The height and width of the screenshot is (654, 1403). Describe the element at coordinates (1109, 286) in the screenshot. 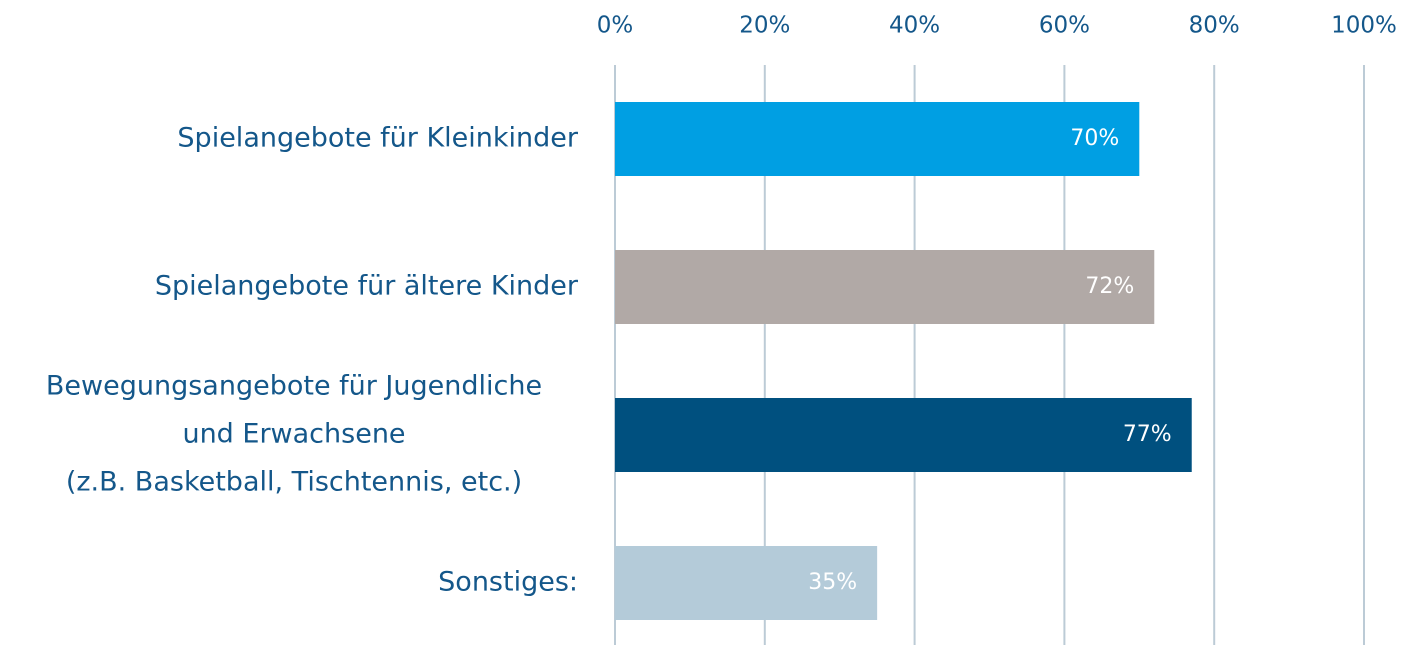

I see `value-label: 72%` at that location.